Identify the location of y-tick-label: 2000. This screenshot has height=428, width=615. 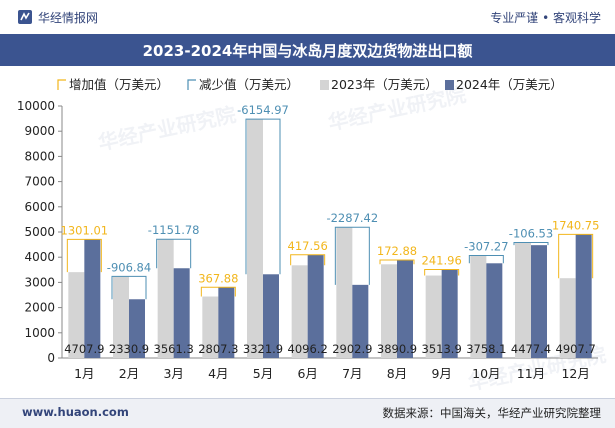
(39, 308).